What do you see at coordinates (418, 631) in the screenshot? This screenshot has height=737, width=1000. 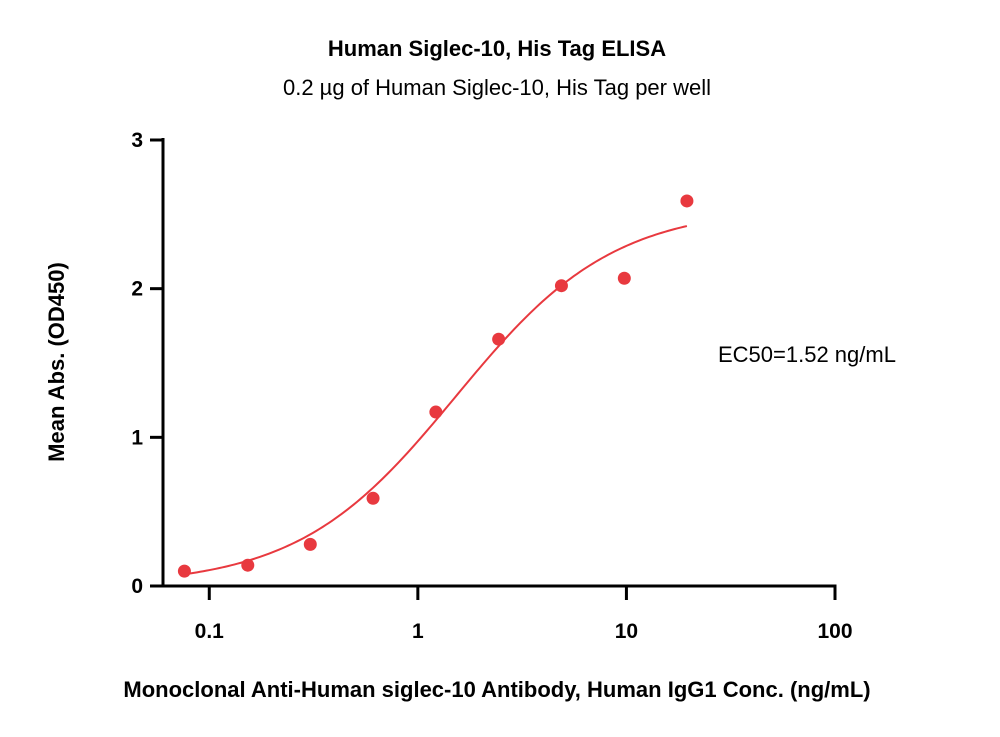 I see `x-tick-label: 1` at bounding box center [418, 631].